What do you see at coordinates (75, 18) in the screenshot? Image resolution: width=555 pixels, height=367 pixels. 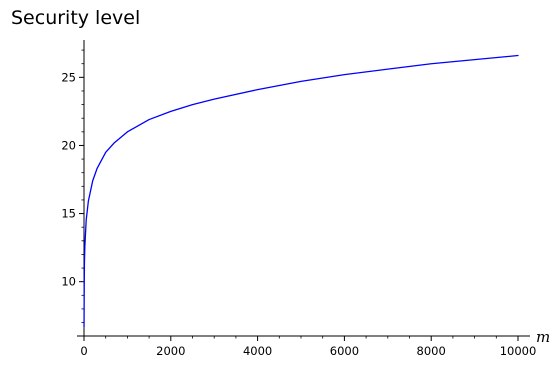 I see `chart-title: Security level` at bounding box center [75, 18].